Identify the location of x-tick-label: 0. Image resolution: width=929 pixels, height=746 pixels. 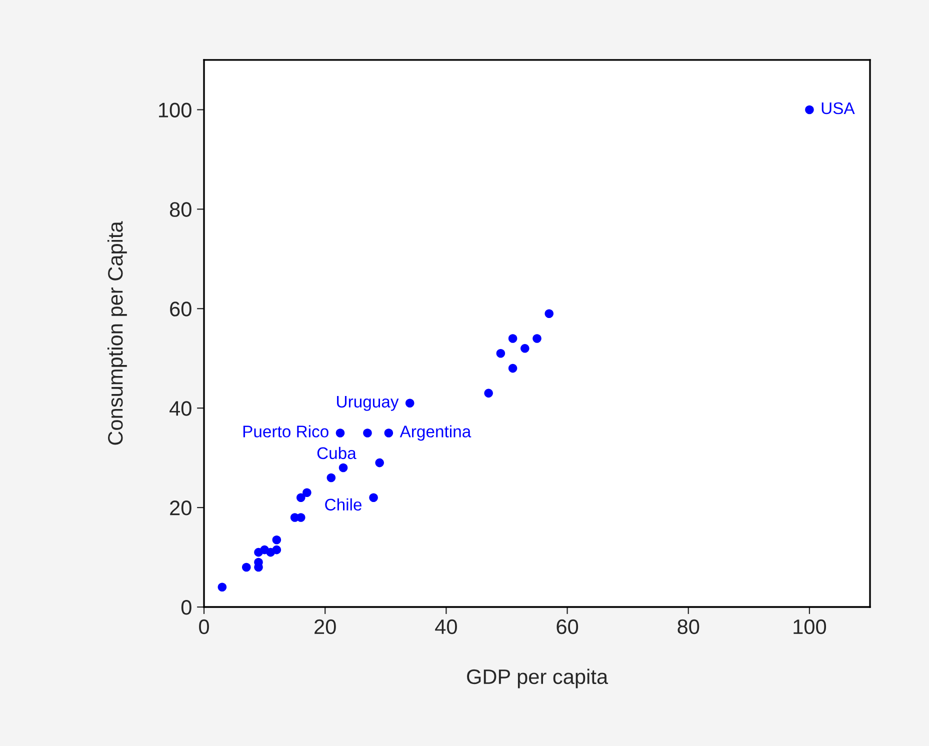
(204, 626).